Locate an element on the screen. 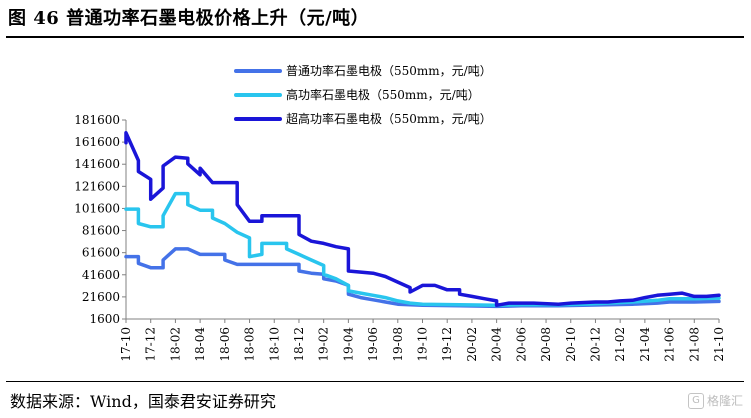  x-tick-label: 19-08 is located at coordinates (398, 344).